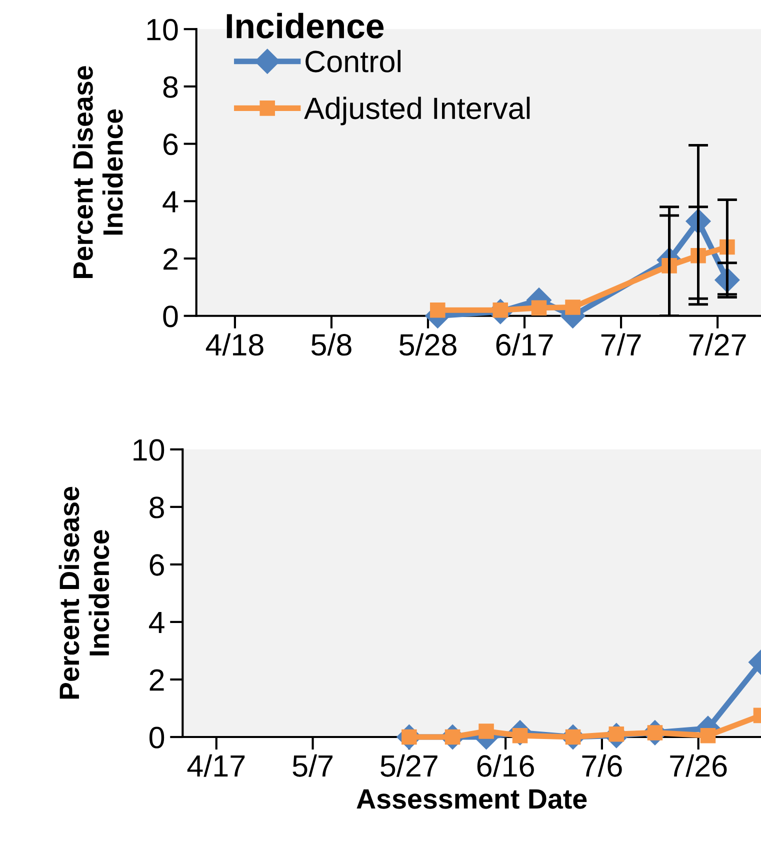 This screenshot has width=761, height=856. I want to click on x-tick-label: 5/27, so click(409, 765).